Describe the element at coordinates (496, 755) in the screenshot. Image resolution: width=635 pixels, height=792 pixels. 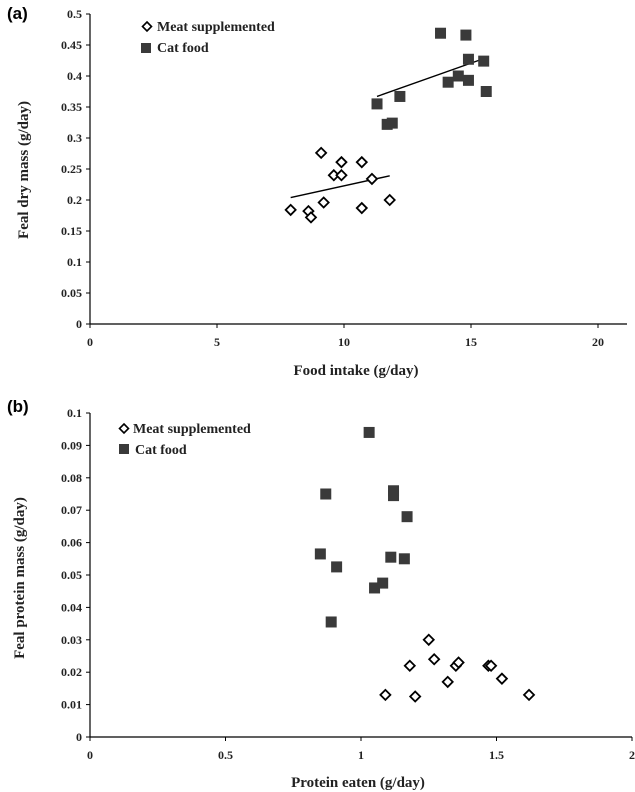
I see `x-tick-label: 1.5` at that location.